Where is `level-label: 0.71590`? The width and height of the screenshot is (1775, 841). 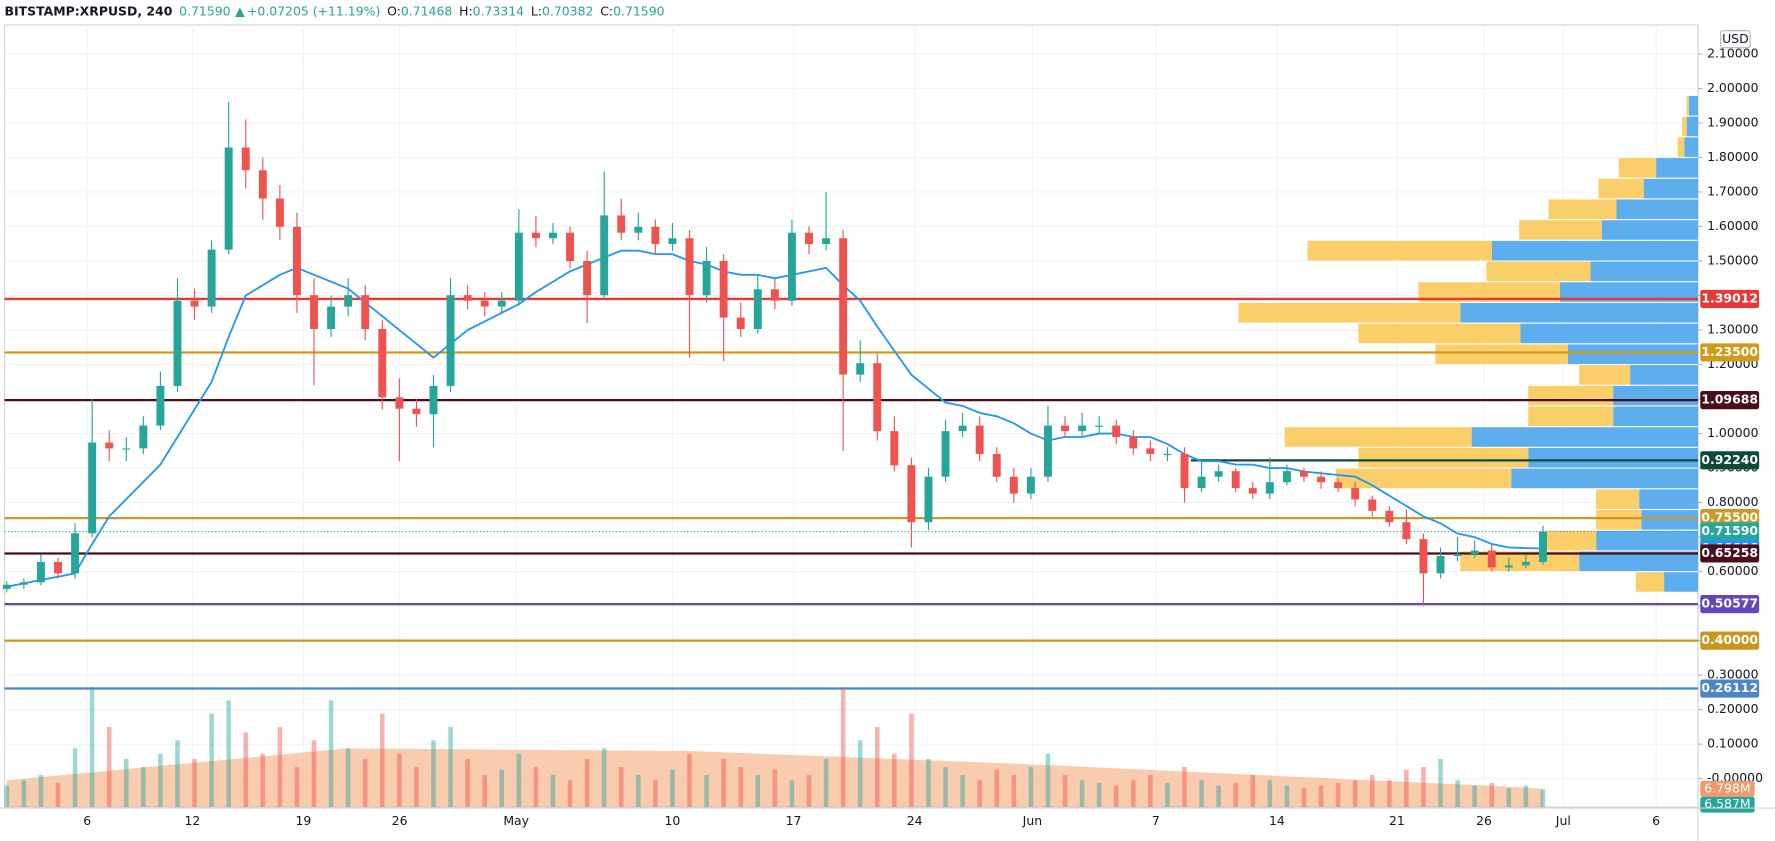
level-label: 0.71590 is located at coordinates (1729, 530).